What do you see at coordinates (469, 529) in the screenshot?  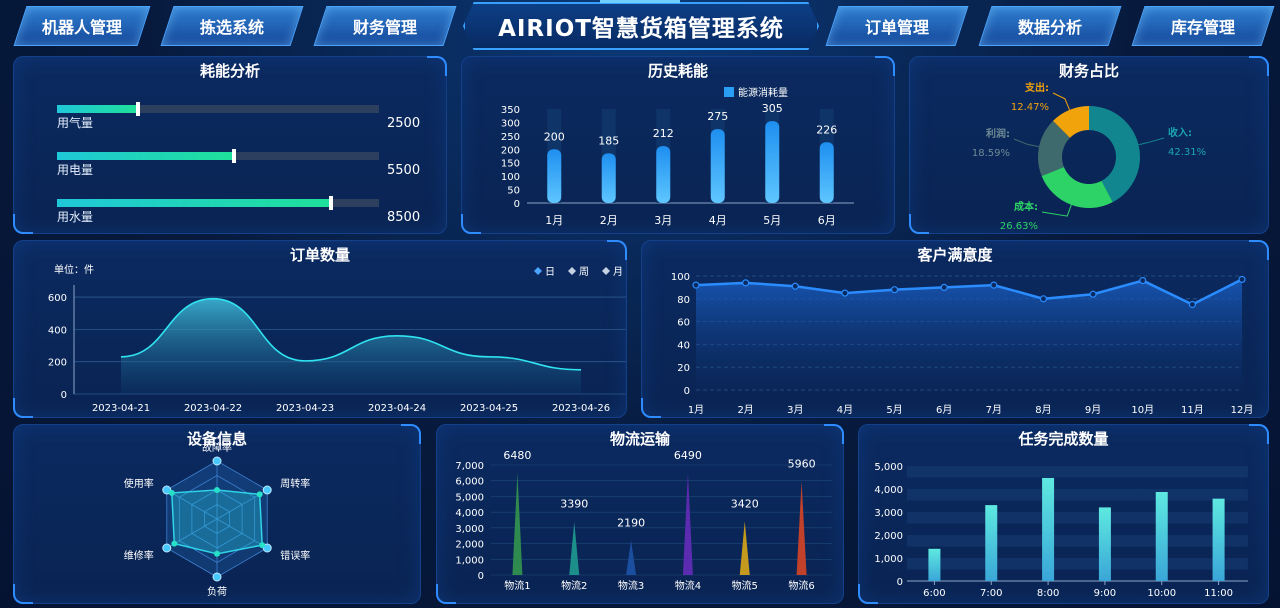 I see `y-tick-label: 3,000` at bounding box center [469, 529].